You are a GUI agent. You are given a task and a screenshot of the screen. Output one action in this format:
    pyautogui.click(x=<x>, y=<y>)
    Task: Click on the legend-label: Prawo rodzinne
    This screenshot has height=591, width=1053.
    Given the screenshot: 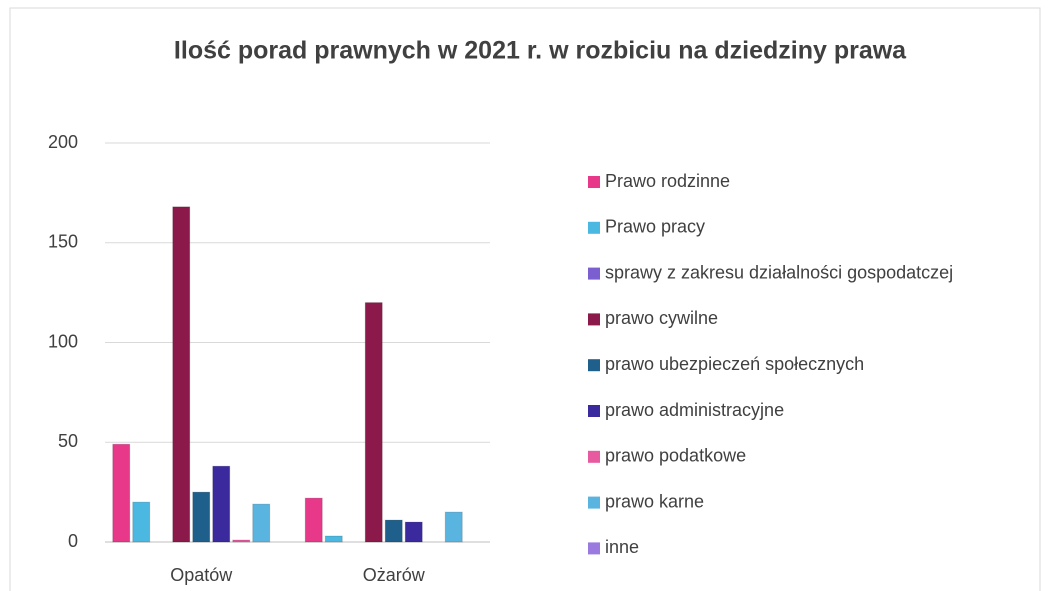 What is the action you would take?
    pyautogui.click(x=667, y=181)
    